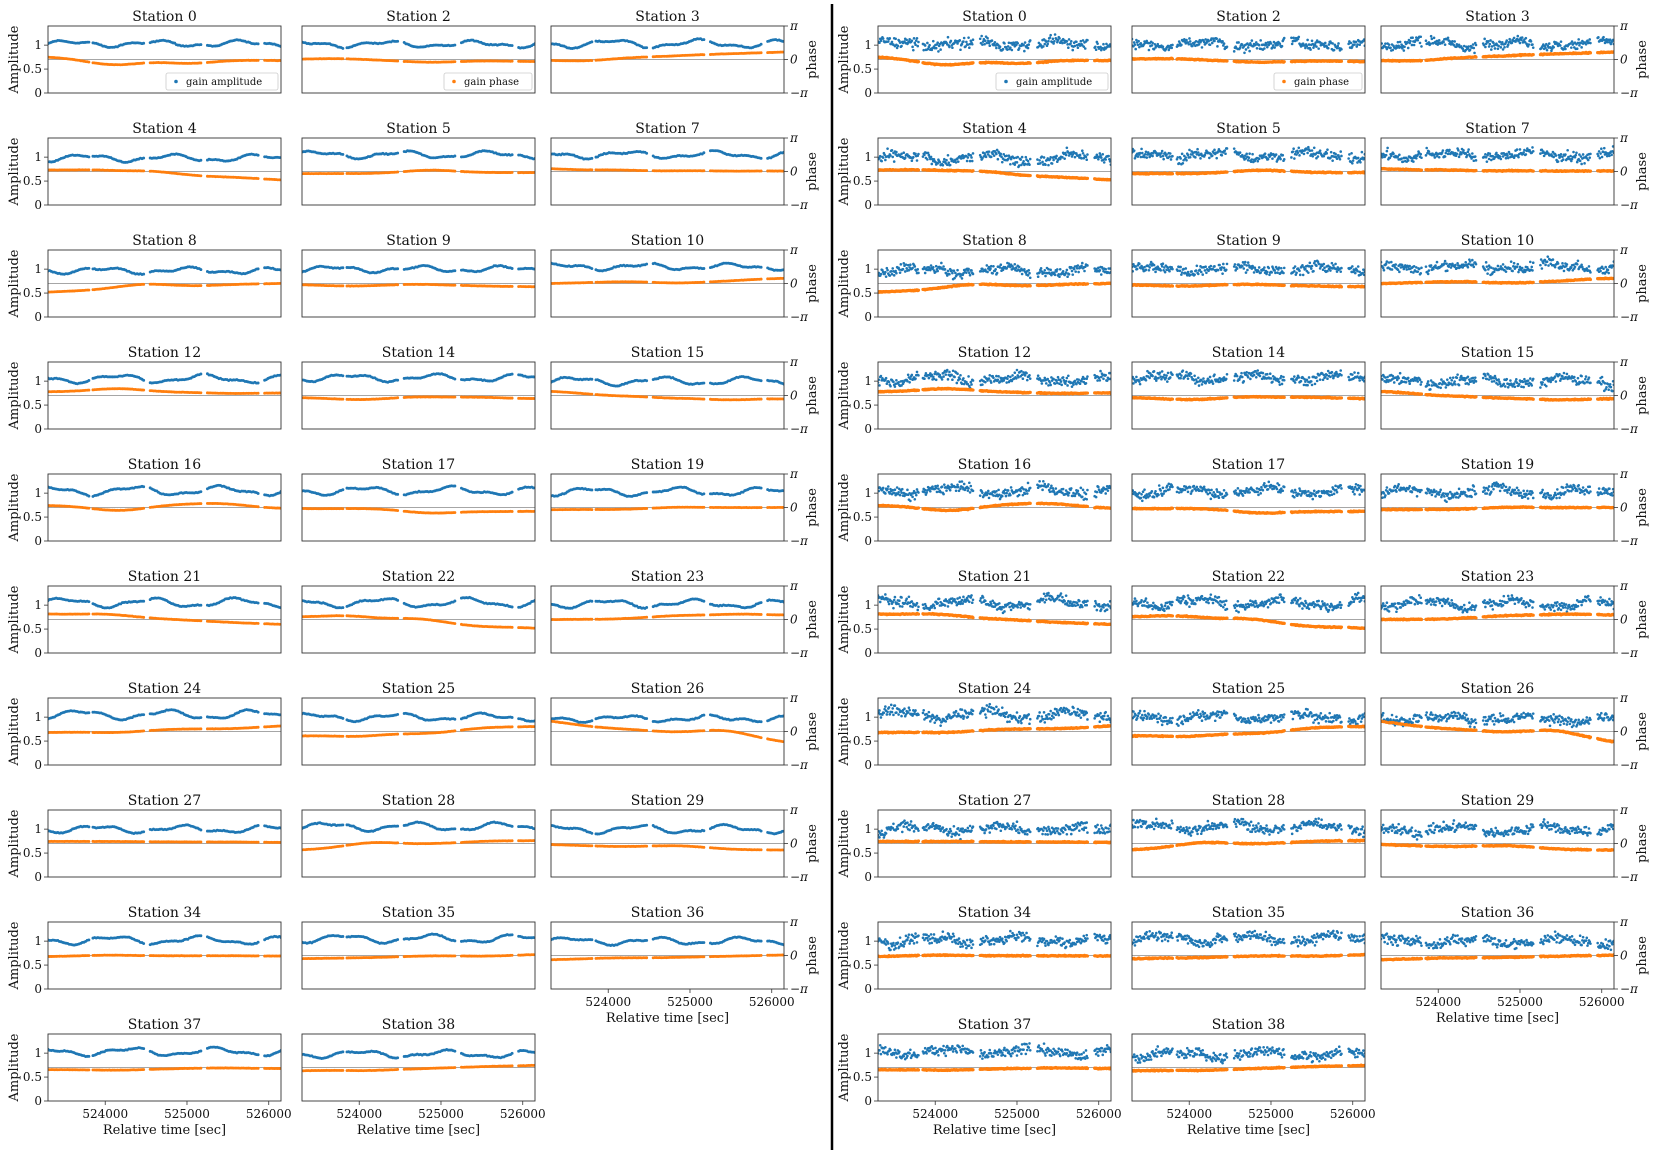  I want to click on legend-label: gain amplitude, so click(224, 82).